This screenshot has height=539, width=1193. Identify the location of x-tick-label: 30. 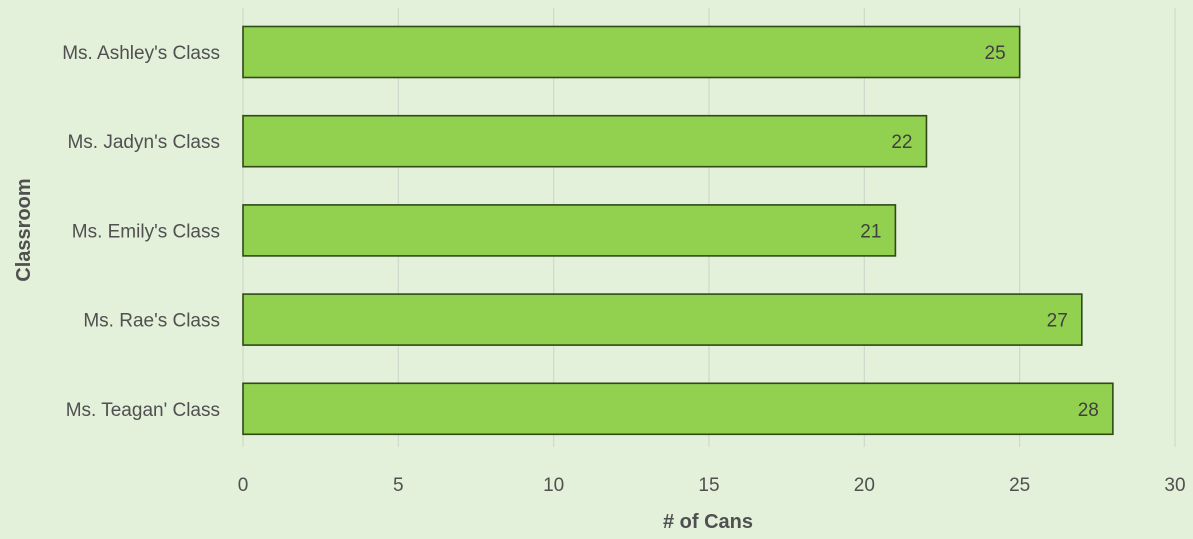
(1174, 485).